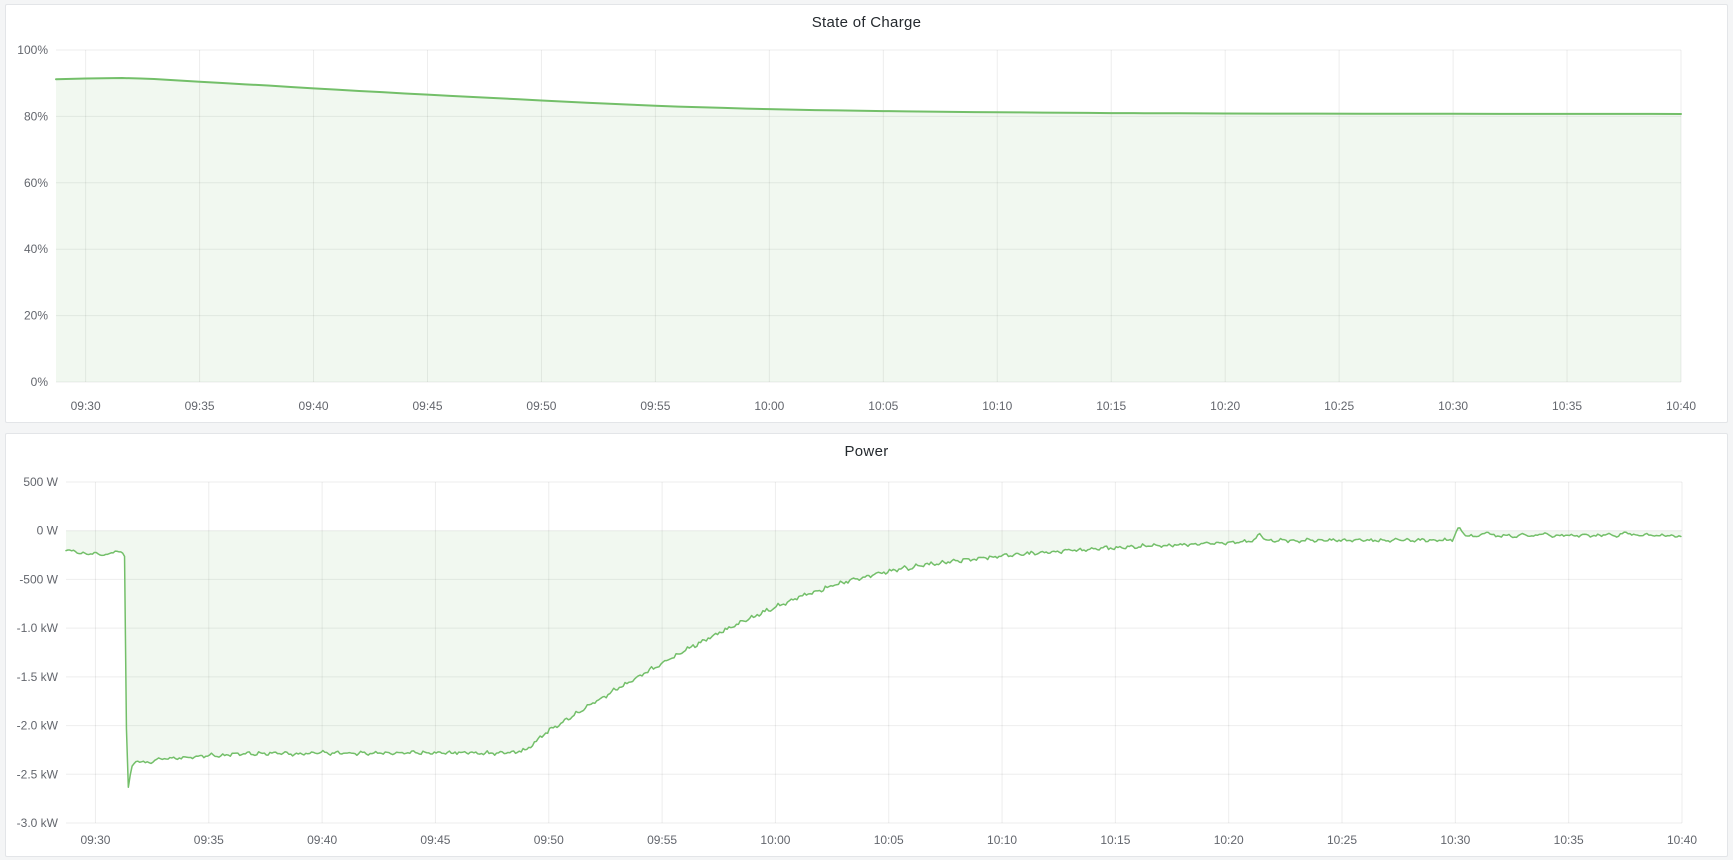 Image resolution: width=1733 pixels, height=860 pixels. I want to click on y-axis-tick-label: 80%, so click(36, 116).